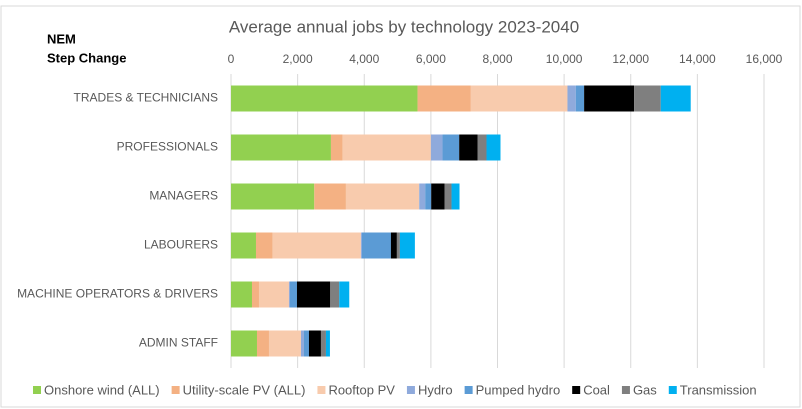 The height and width of the screenshot is (409, 802). I want to click on x-tick-label: 0, so click(231, 59).